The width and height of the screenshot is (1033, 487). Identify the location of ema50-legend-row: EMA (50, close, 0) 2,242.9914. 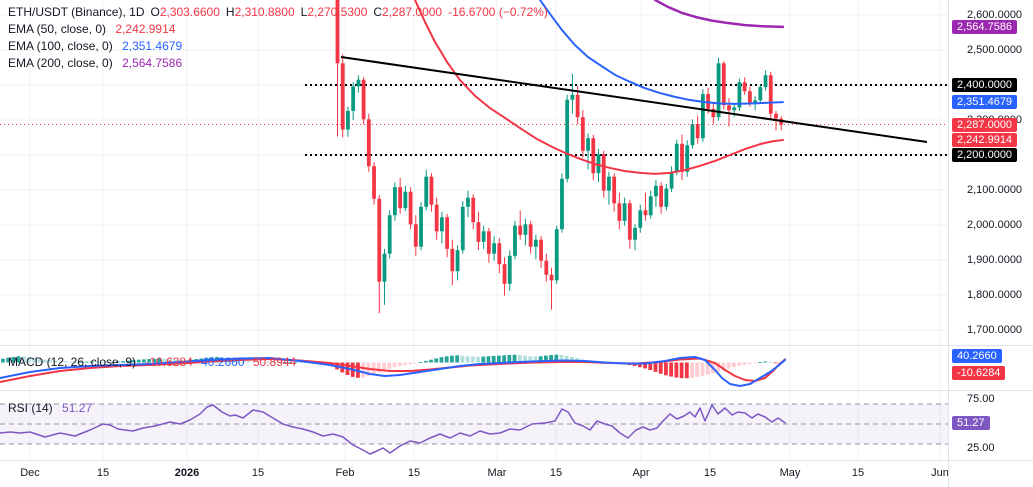
(278, 29).